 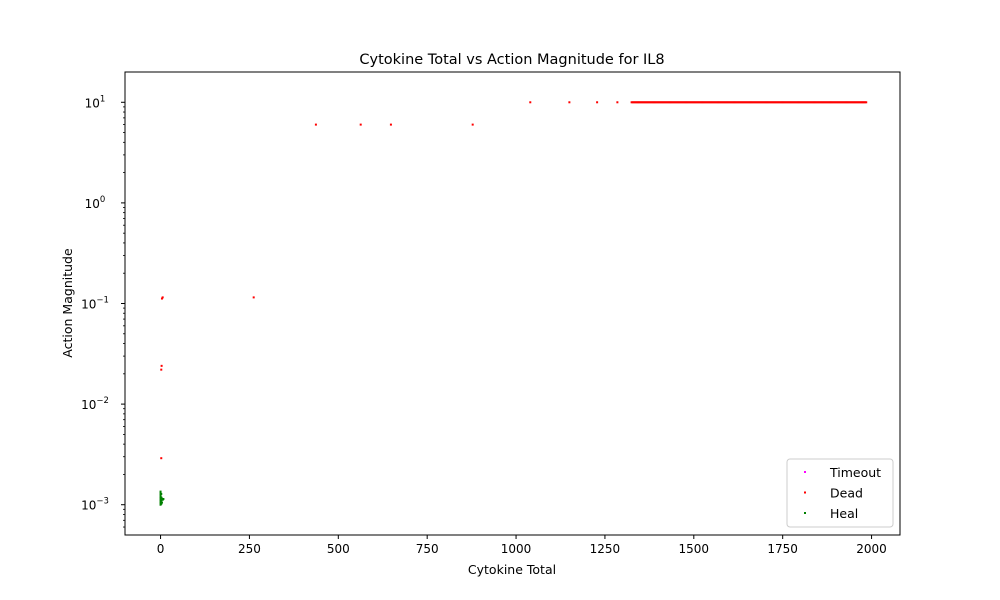 What do you see at coordinates (840, 493) in the screenshot?
I see `legend-frame` at bounding box center [840, 493].